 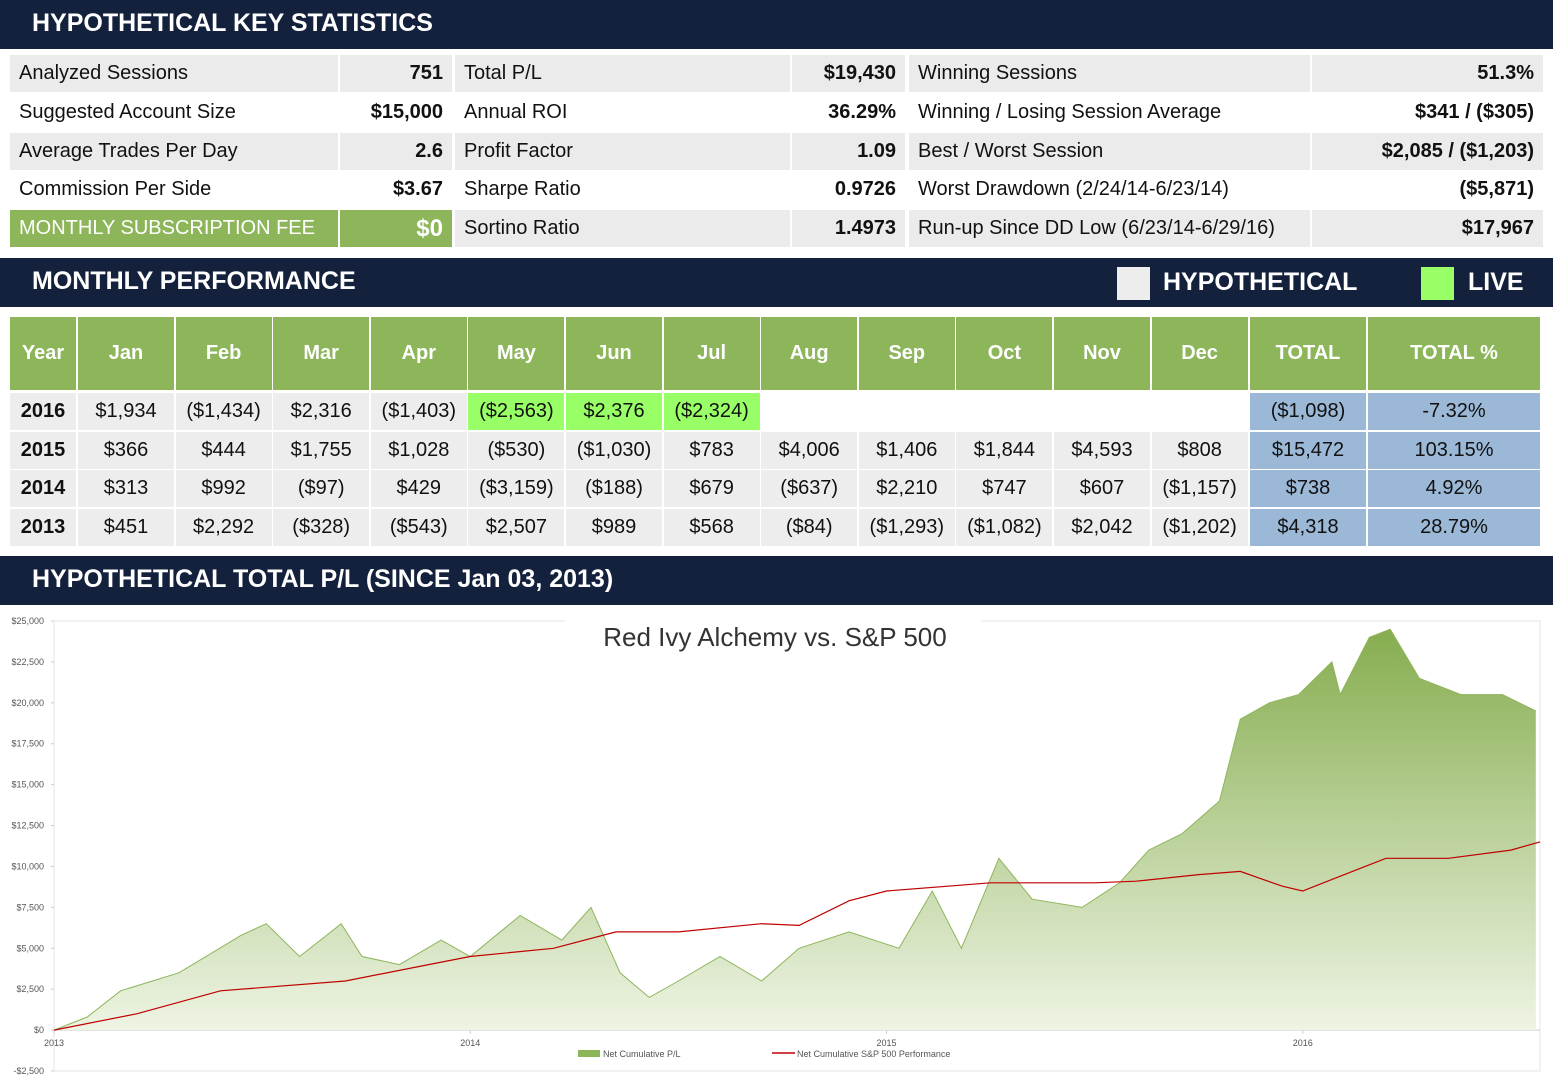 I want to click on stat-value: $15,000, so click(x=396, y=112).